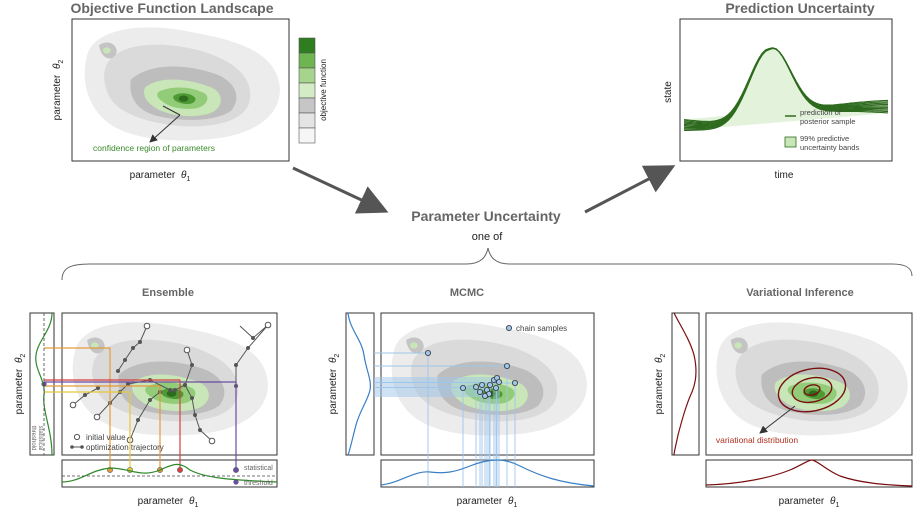 The width and height of the screenshot is (913, 512). Describe the element at coordinates (168, 293) in the screenshot. I see `ensemble-title: Ensemble` at that location.